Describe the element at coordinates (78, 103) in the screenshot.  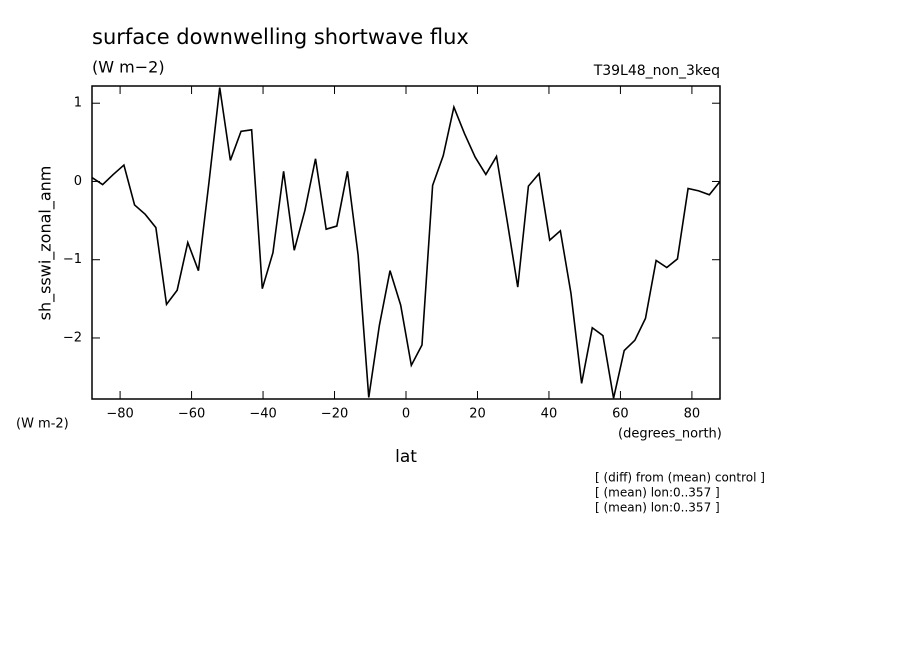
I see `y-tick-label: 1` at that location.